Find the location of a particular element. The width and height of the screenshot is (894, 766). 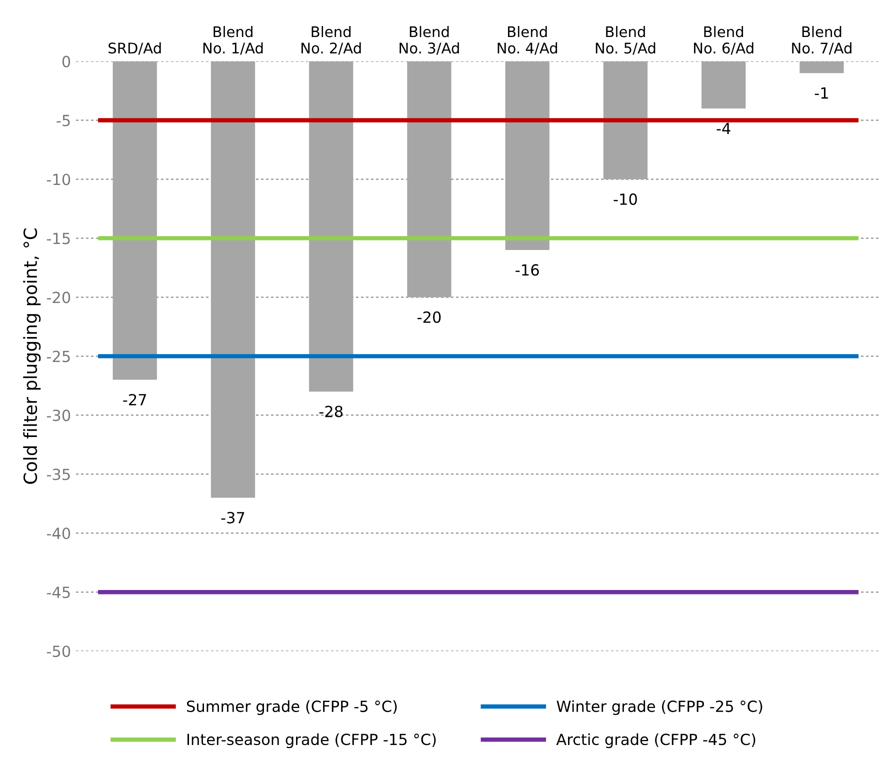

y-tick-label: -40 is located at coordinates (58, 534).